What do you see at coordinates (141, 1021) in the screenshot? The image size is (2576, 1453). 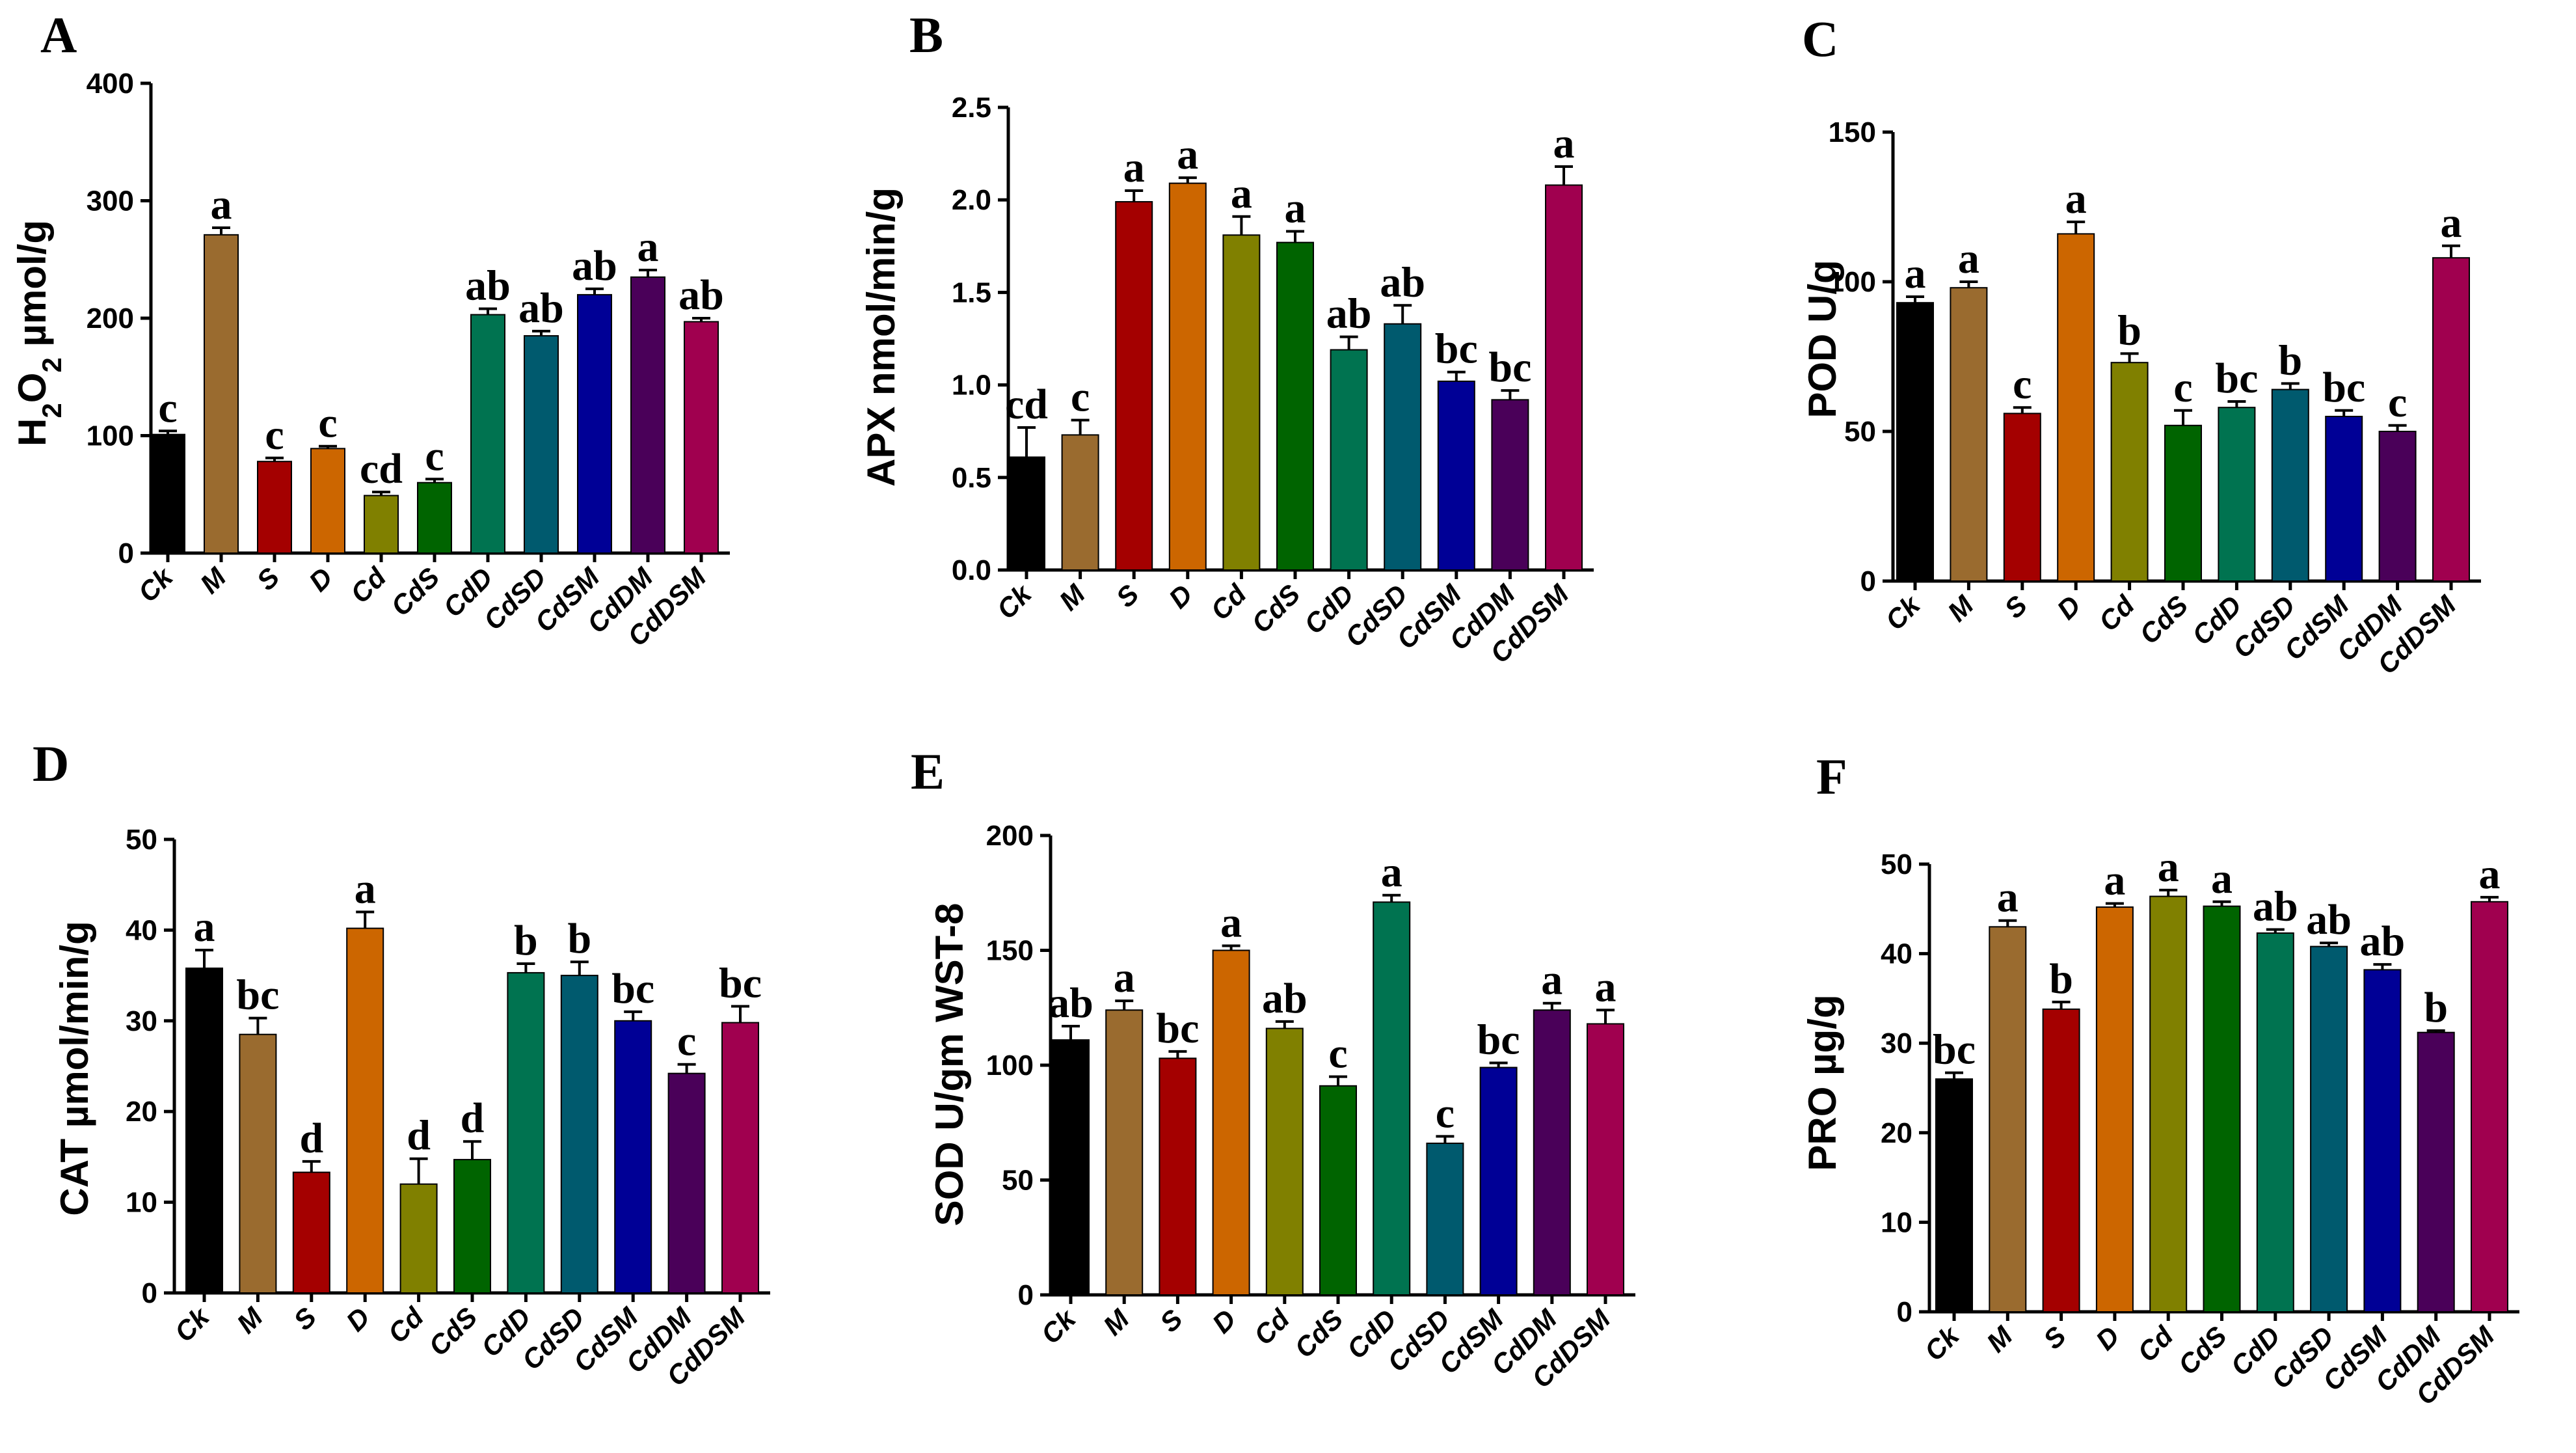 I see `y-tick-label: 30` at bounding box center [141, 1021].